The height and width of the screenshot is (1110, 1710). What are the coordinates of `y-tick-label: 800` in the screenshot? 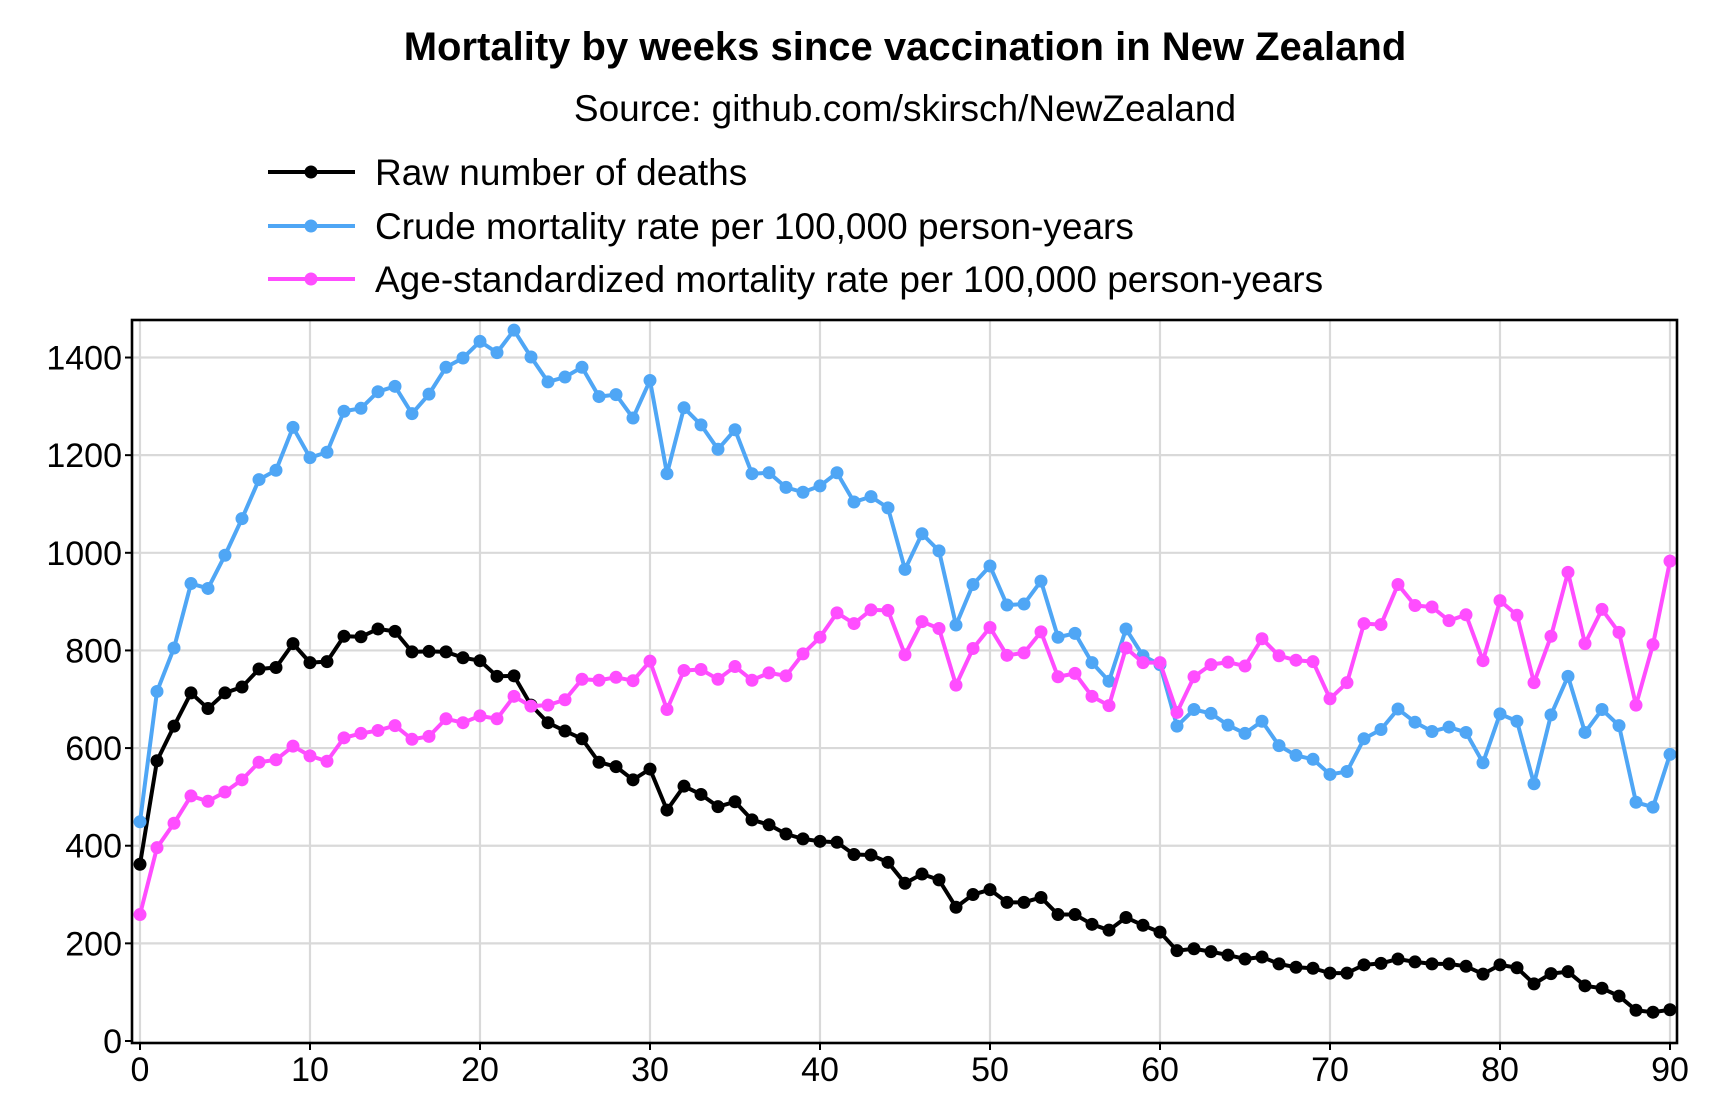 It's located at (93, 651).